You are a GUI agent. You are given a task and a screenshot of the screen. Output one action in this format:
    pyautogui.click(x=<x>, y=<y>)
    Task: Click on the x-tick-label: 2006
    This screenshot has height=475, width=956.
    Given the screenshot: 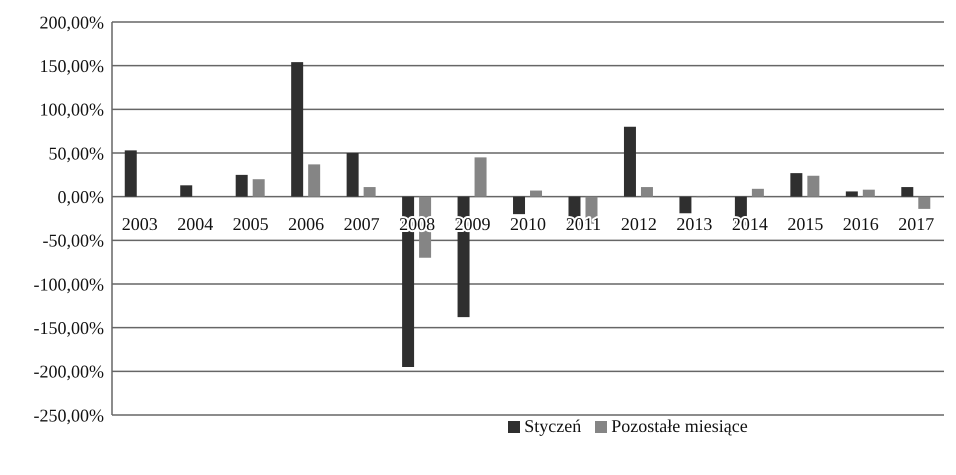 What is the action you would take?
    pyautogui.click(x=306, y=224)
    